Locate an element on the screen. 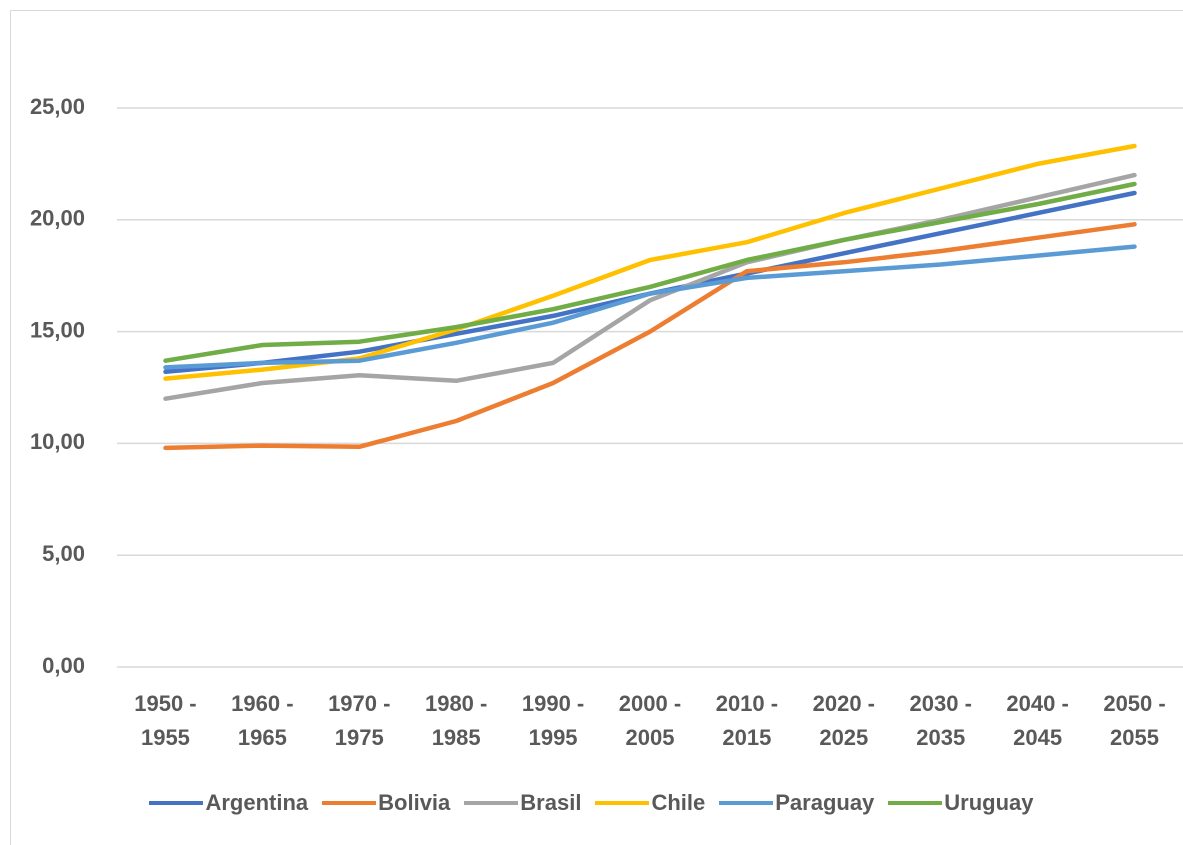 Image resolution: width=1183 pixels, height=845 pixels. legend-label: Brasil is located at coordinates (551, 802).